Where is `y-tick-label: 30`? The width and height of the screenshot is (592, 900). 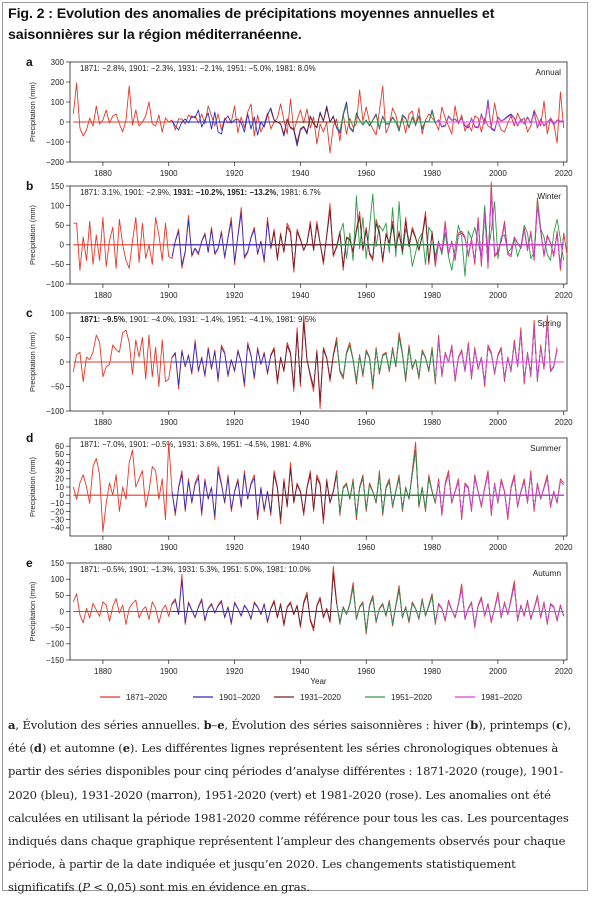
y-tick-label: 30 is located at coordinates (59, 470).